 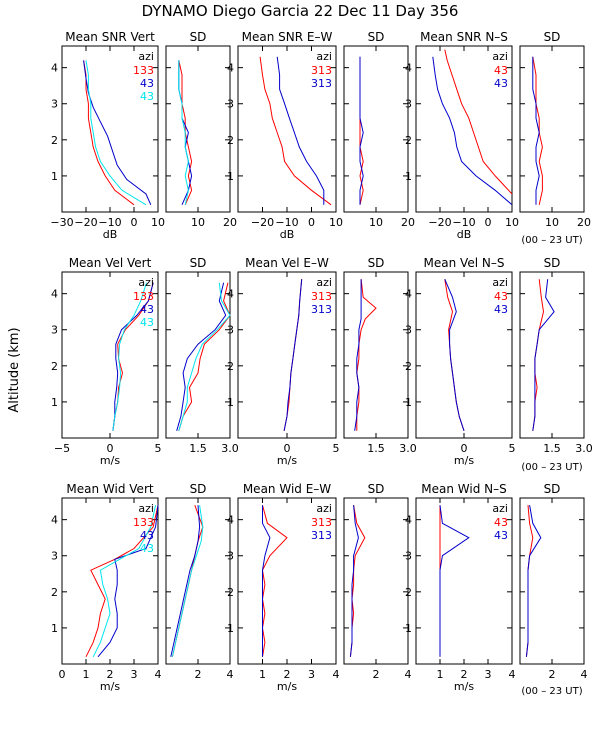 What do you see at coordinates (551, 691) in the screenshot?
I see `ut-note-row3: (00 – 23 UT)` at bounding box center [551, 691].